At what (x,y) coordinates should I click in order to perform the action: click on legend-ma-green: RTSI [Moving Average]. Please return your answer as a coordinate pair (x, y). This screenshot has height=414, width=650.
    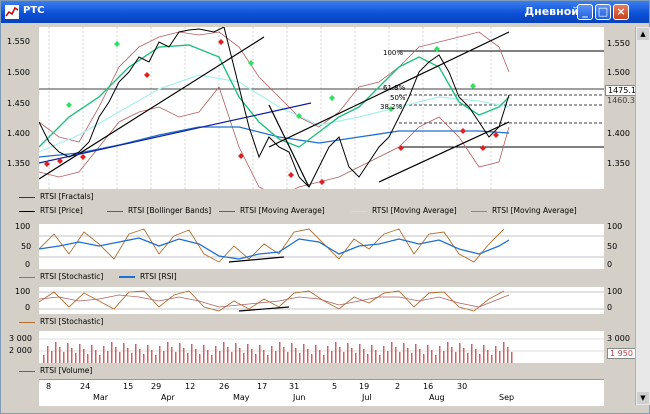
    Looking at the image, I should click on (524, 210).